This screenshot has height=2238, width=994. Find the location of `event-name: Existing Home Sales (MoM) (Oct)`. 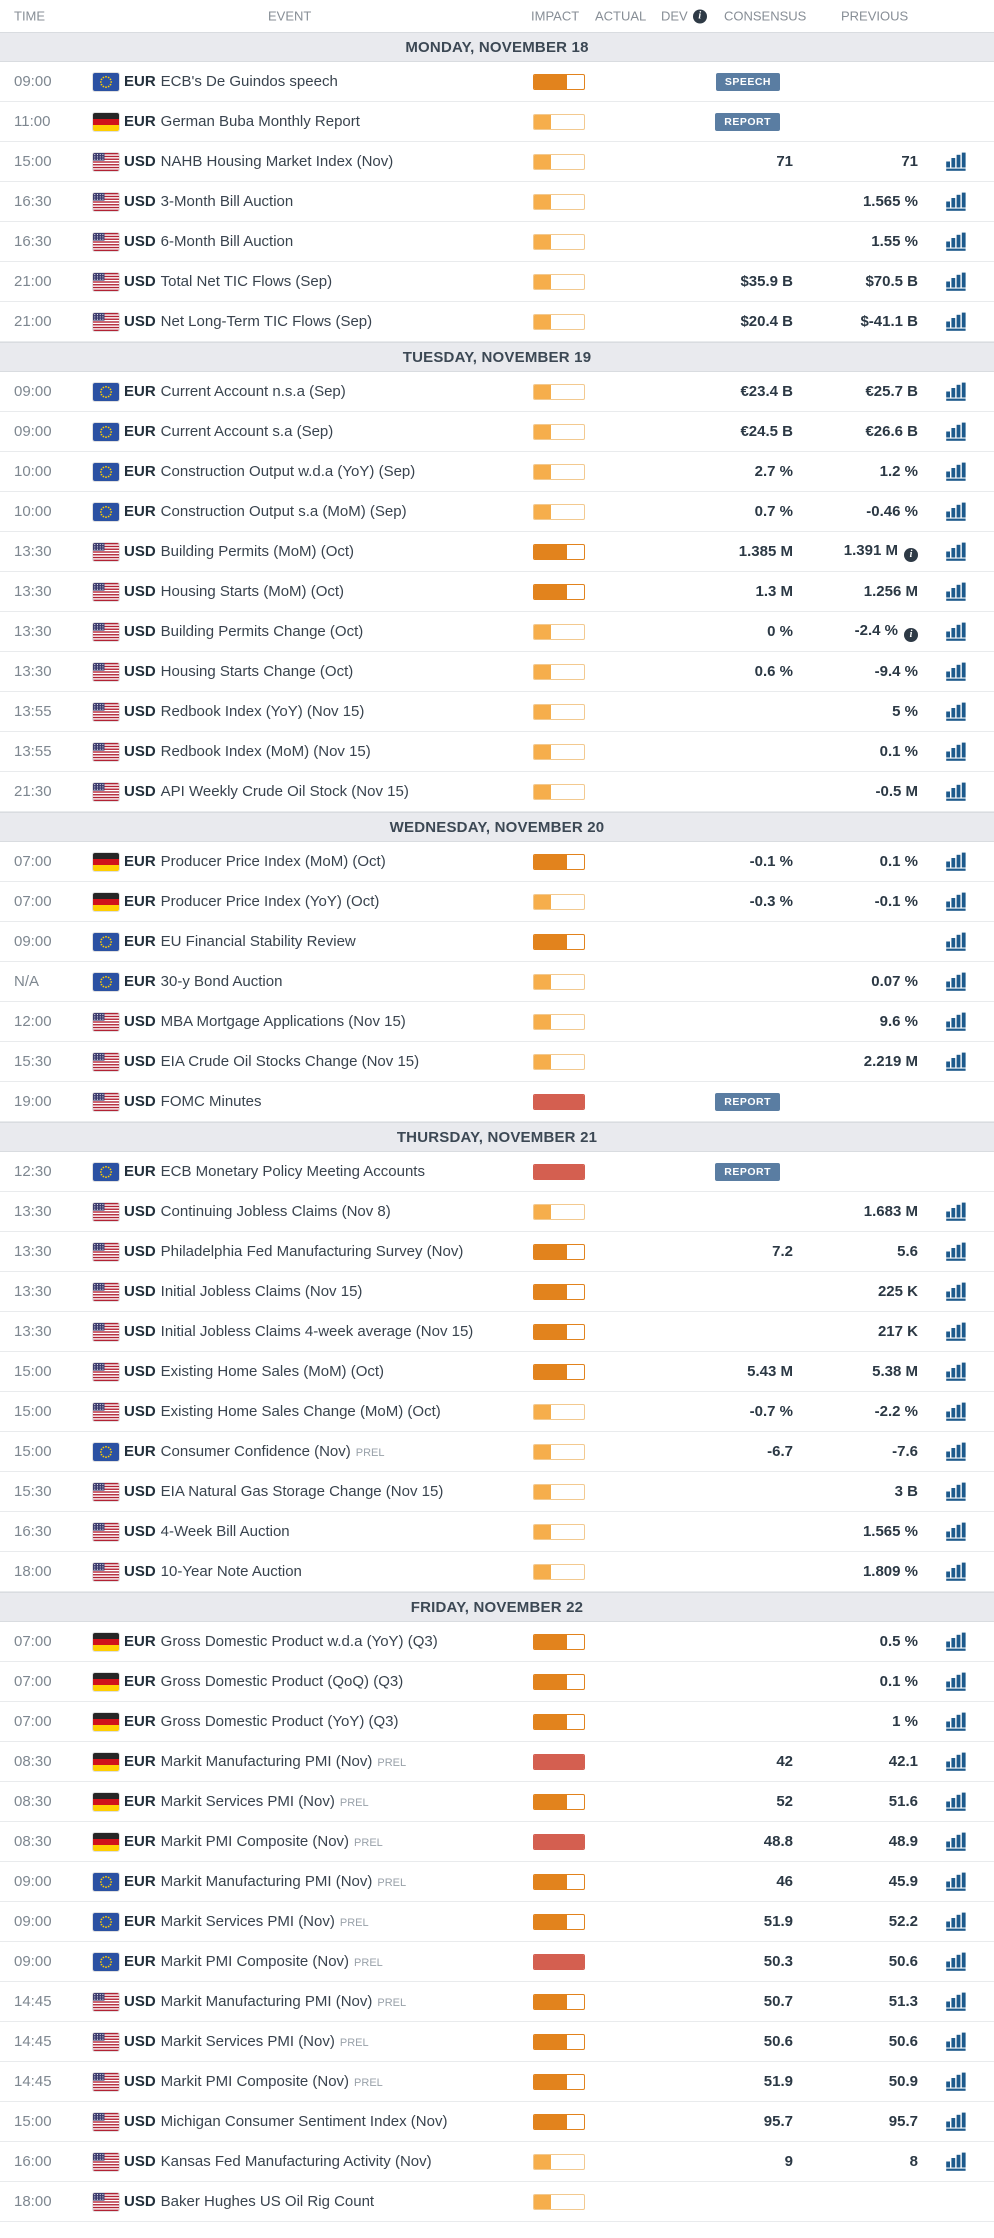

event-name: Existing Home Sales (MoM) (Oct) is located at coordinates (272, 1371).